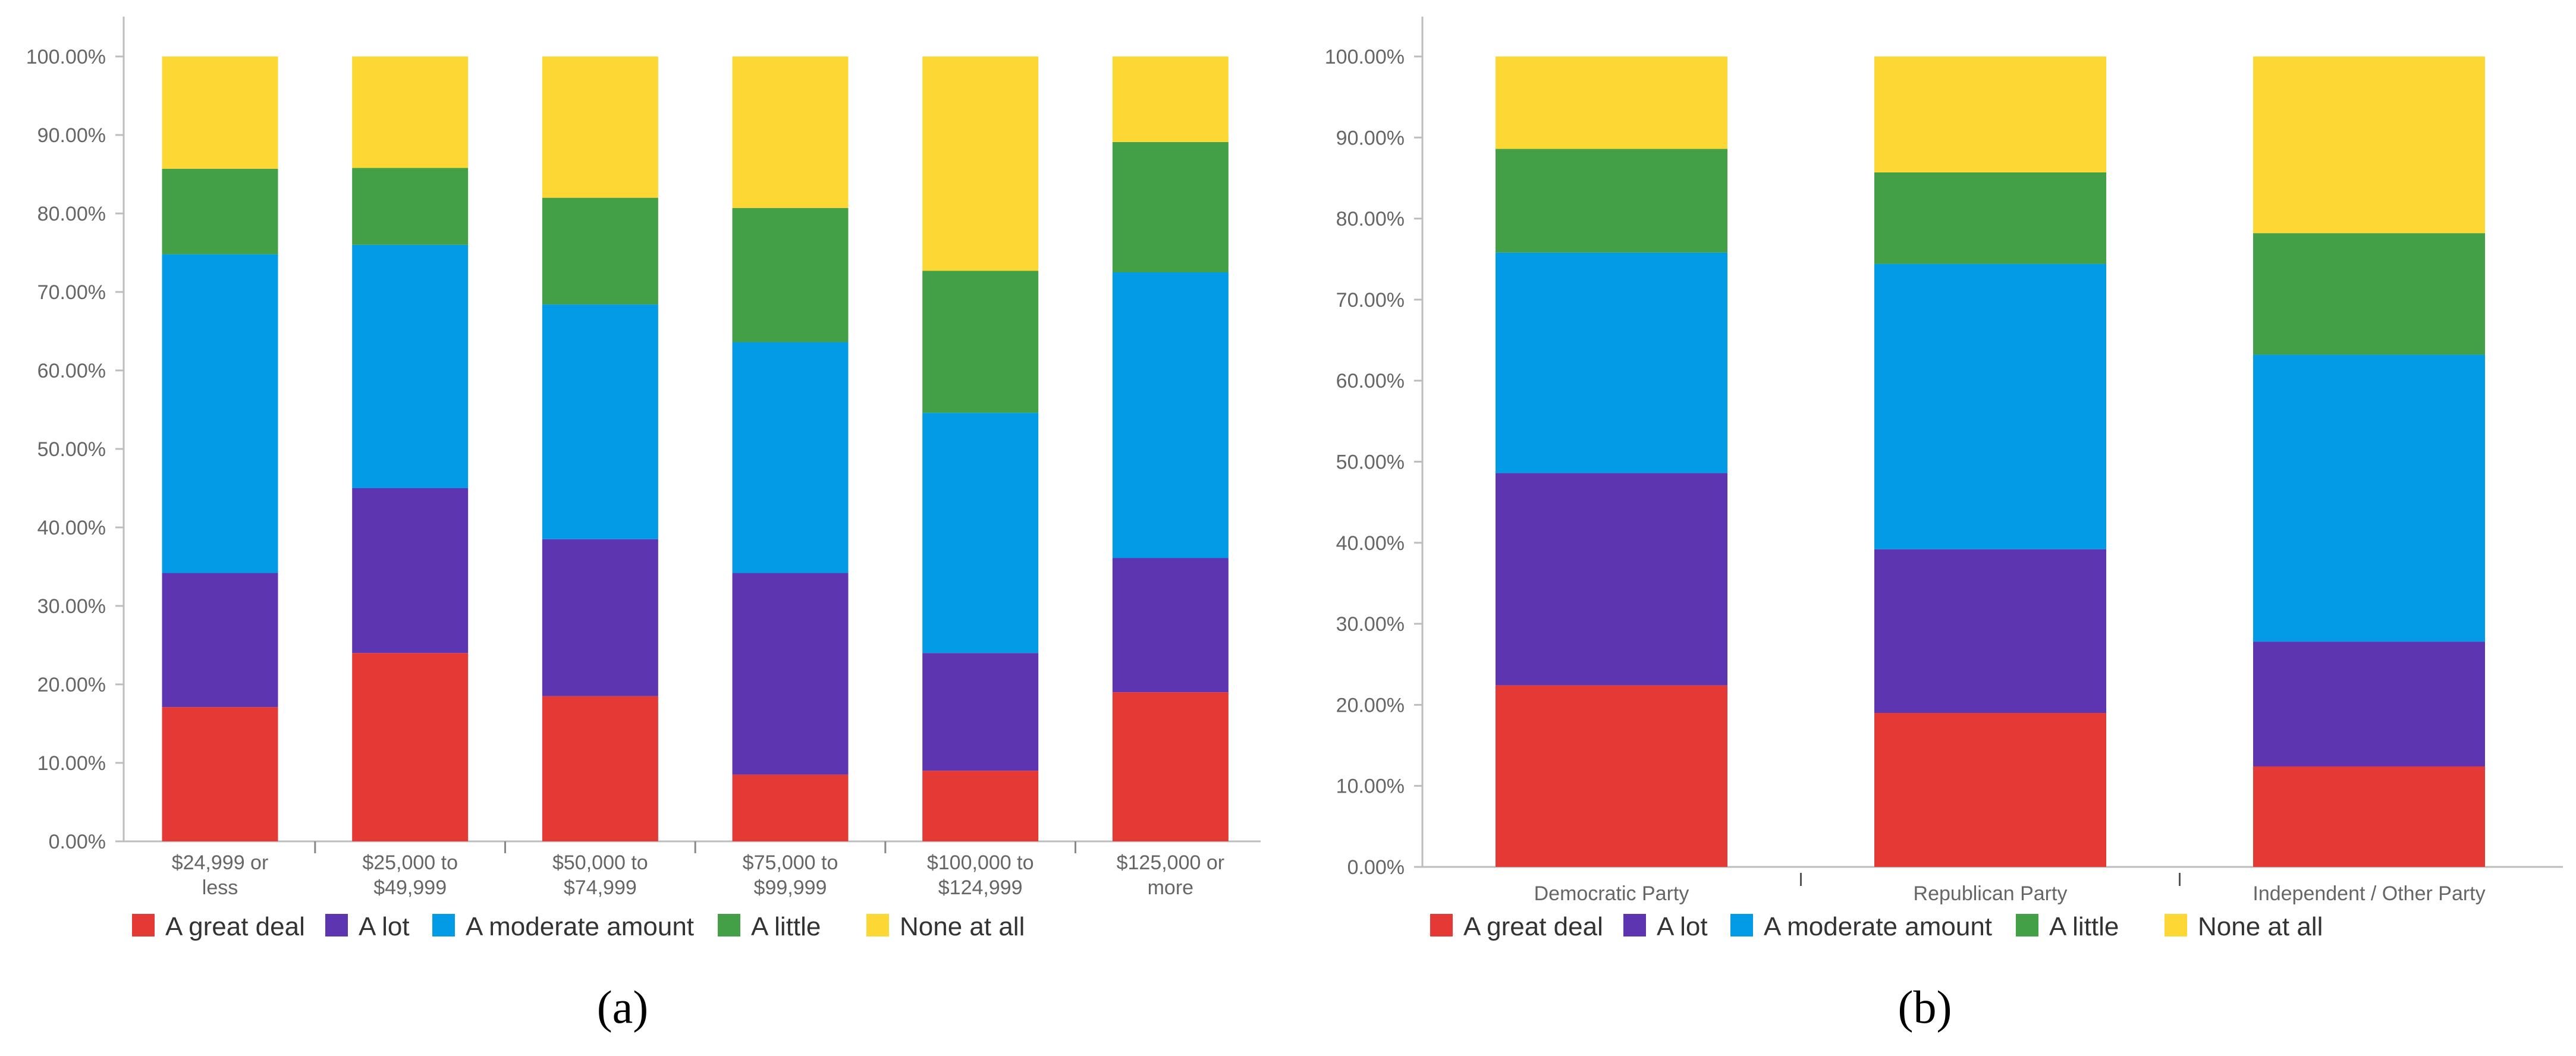  What do you see at coordinates (2369, 498) in the screenshot?
I see `bar-b-2-a-moderate-amount` at bounding box center [2369, 498].